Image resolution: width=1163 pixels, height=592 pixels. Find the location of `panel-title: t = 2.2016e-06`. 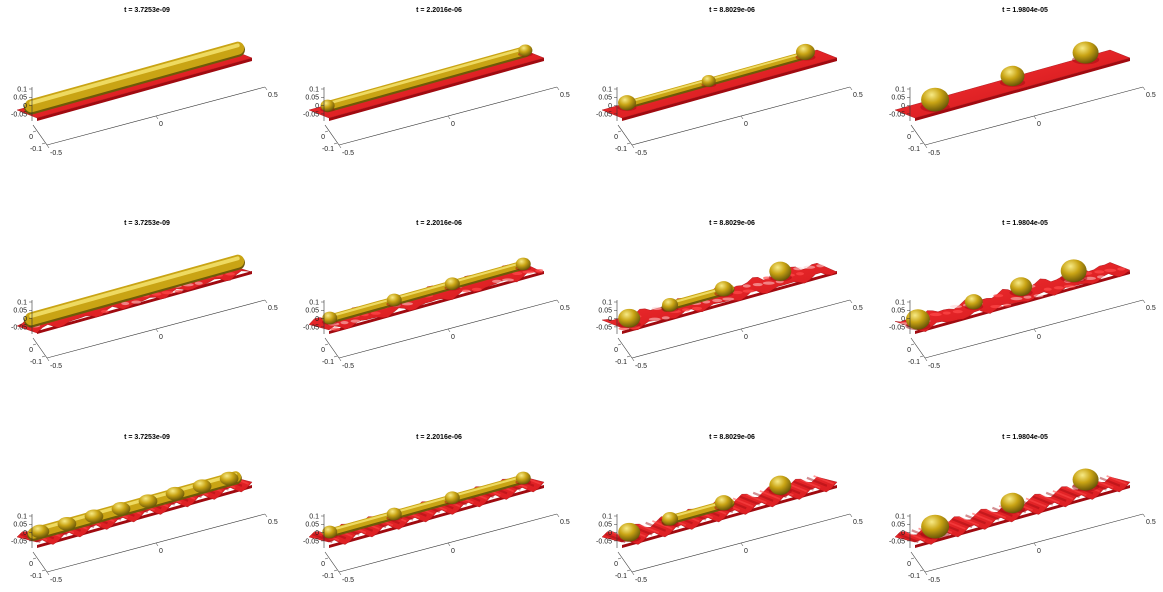

panel-title: t = 2.2016e-06 is located at coordinates (439, 223).